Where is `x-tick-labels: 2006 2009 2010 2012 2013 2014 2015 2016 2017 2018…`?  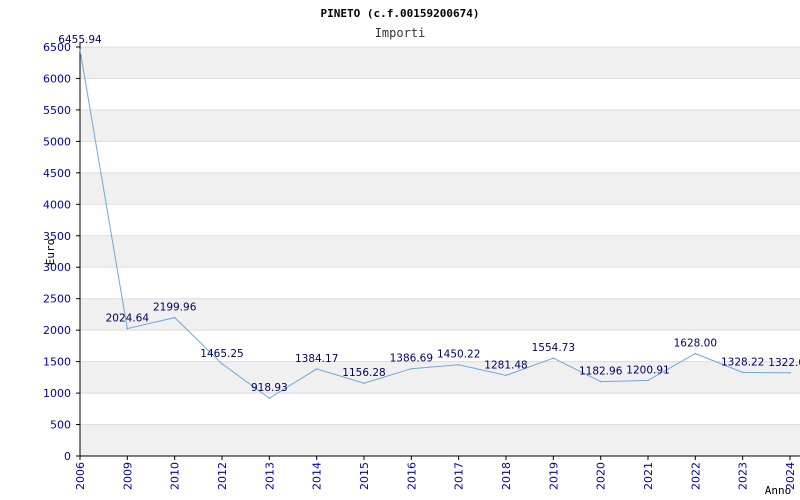 x-tick-labels: 2006 2009 2010 2012 2013 2014 2015 2016 2017 2018… is located at coordinates (435, 476).